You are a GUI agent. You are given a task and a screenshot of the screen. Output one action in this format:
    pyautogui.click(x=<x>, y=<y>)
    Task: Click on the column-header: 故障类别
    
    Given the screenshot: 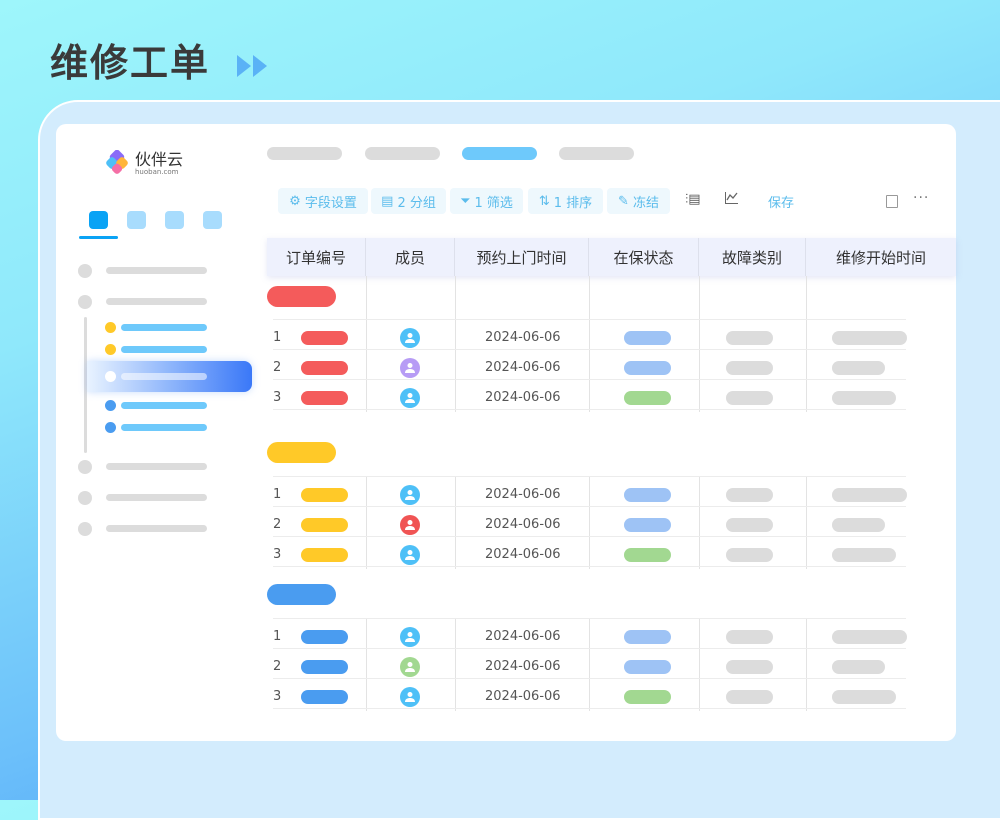 What is the action you would take?
    pyautogui.click(x=752, y=257)
    